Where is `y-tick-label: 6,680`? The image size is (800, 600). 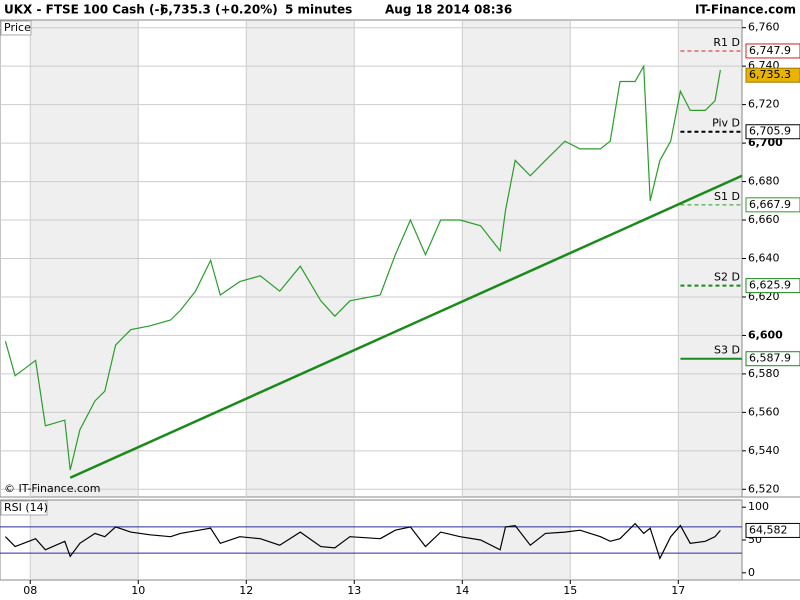 y-tick-label: 6,680 is located at coordinates (764, 181).